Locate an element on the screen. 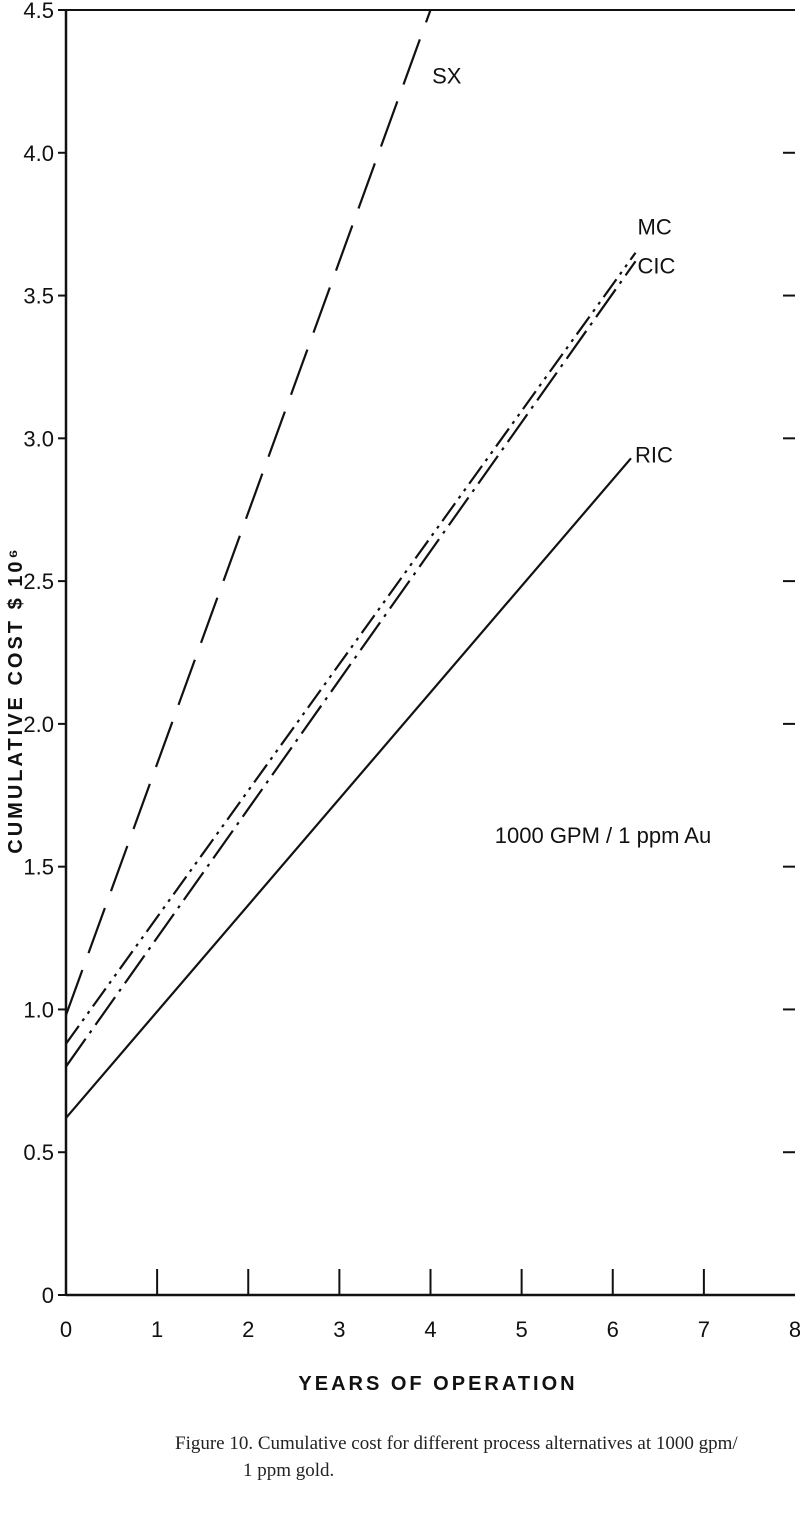 The image size is (800, 1526). series-label-sx: SX is located at coordinates (447, 76).